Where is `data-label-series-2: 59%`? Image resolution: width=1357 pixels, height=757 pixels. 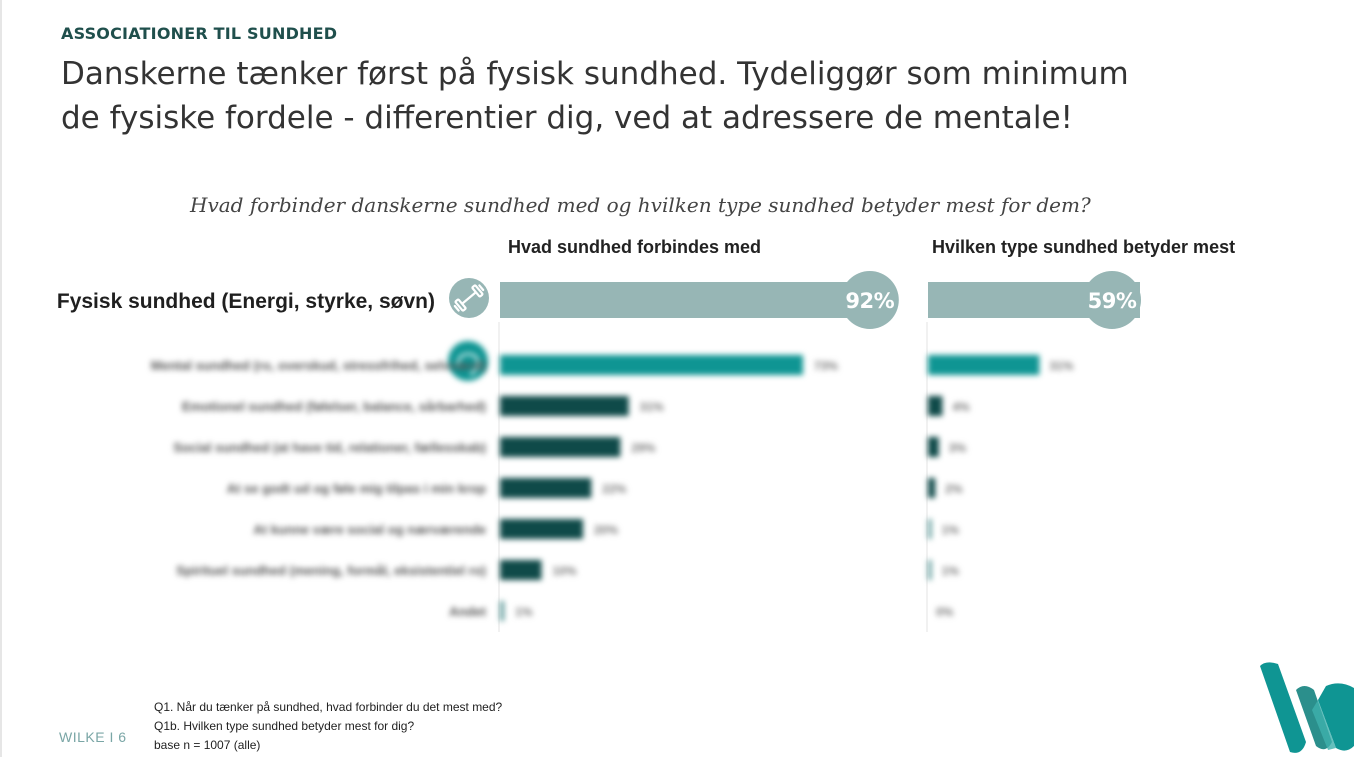 data-label-series-2: 59% is located at coordinates (1112, 301).